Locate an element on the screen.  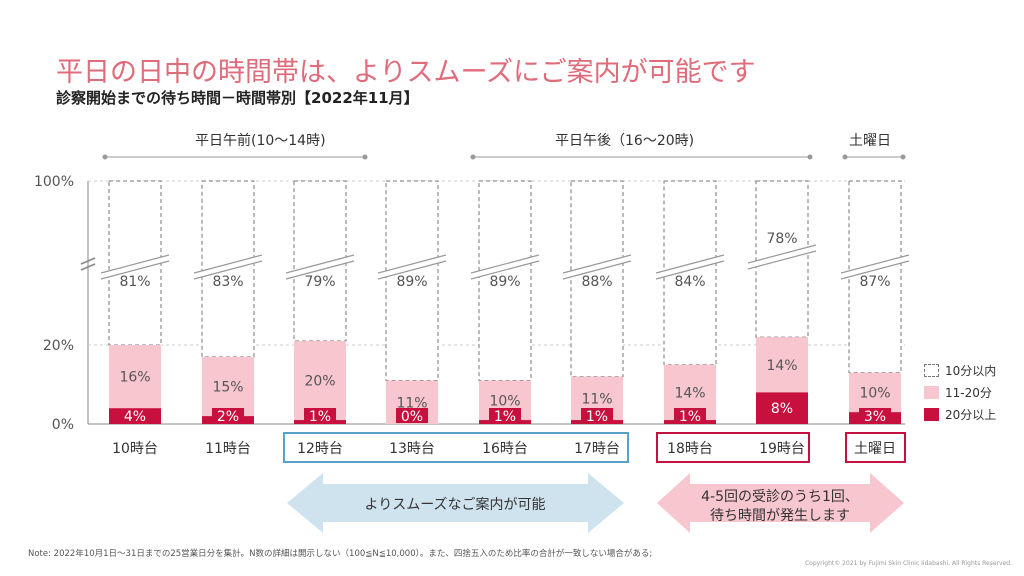
highlight-frame-red-saturday is located at coordinates (875, 447).